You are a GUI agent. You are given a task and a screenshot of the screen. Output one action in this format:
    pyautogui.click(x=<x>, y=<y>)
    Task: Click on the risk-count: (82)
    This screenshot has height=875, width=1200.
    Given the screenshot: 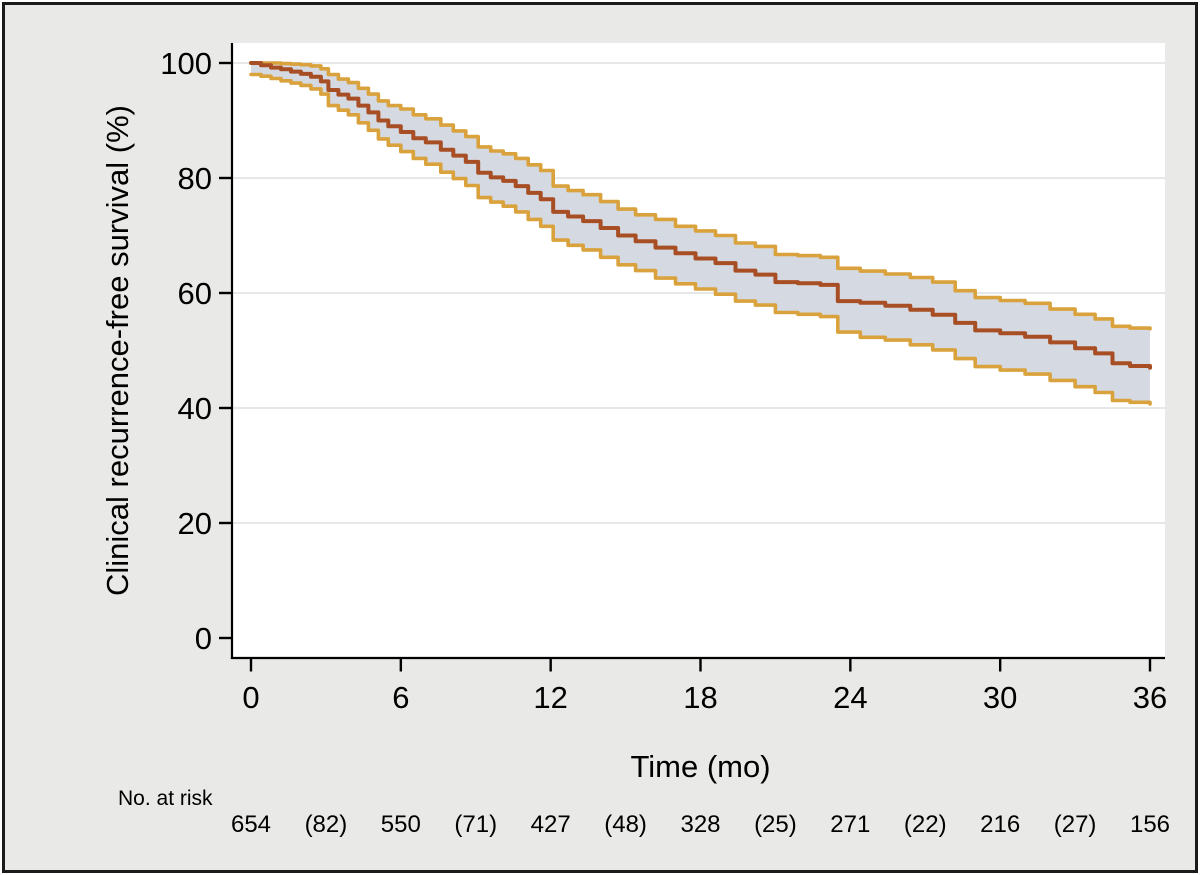 What is the action you would take?
    pyautogui.click(x=326, y=824)
    